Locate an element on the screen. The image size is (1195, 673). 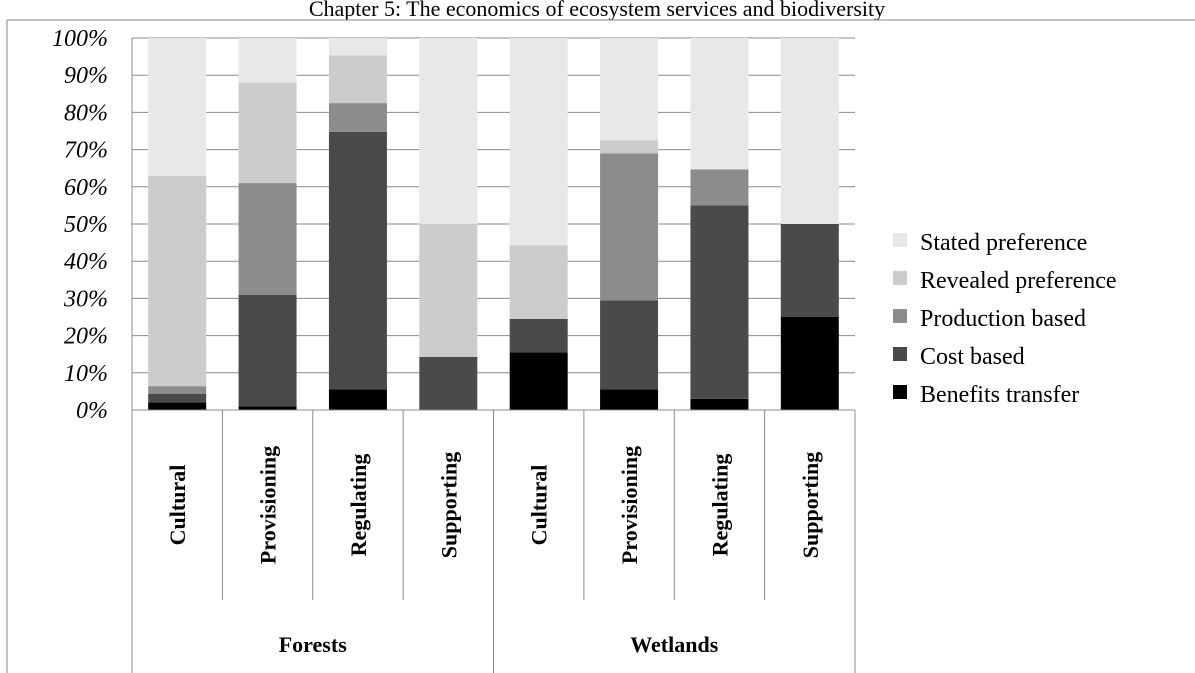
legend-label: Production based is located at coordinates (1003, 319).